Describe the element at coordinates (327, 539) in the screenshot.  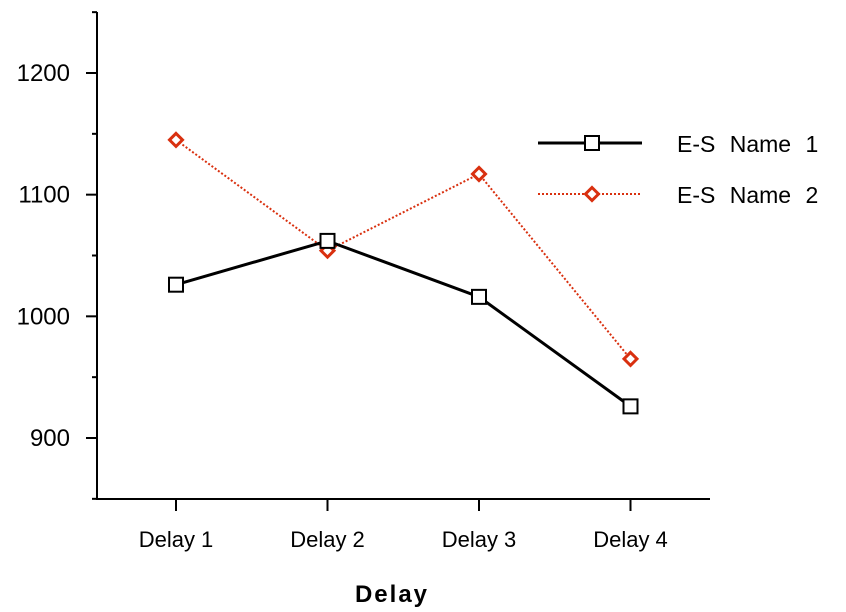
I see `x-tick-label: Delay 2` at that location.